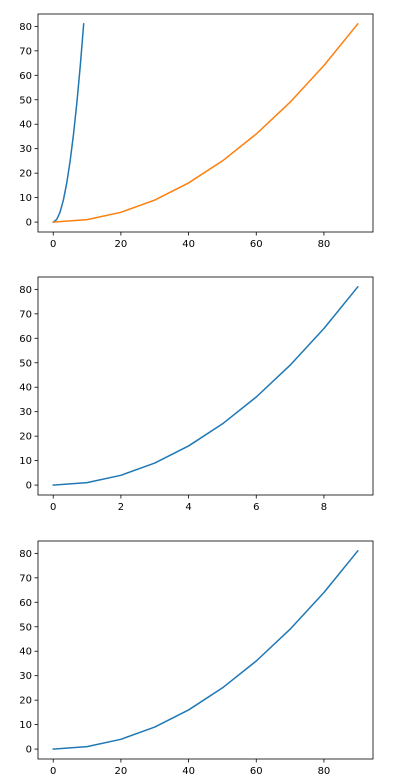  Describe the element at coordinates (121, 507) in the screenshot. I see `x-tick-label: 2` at that location.